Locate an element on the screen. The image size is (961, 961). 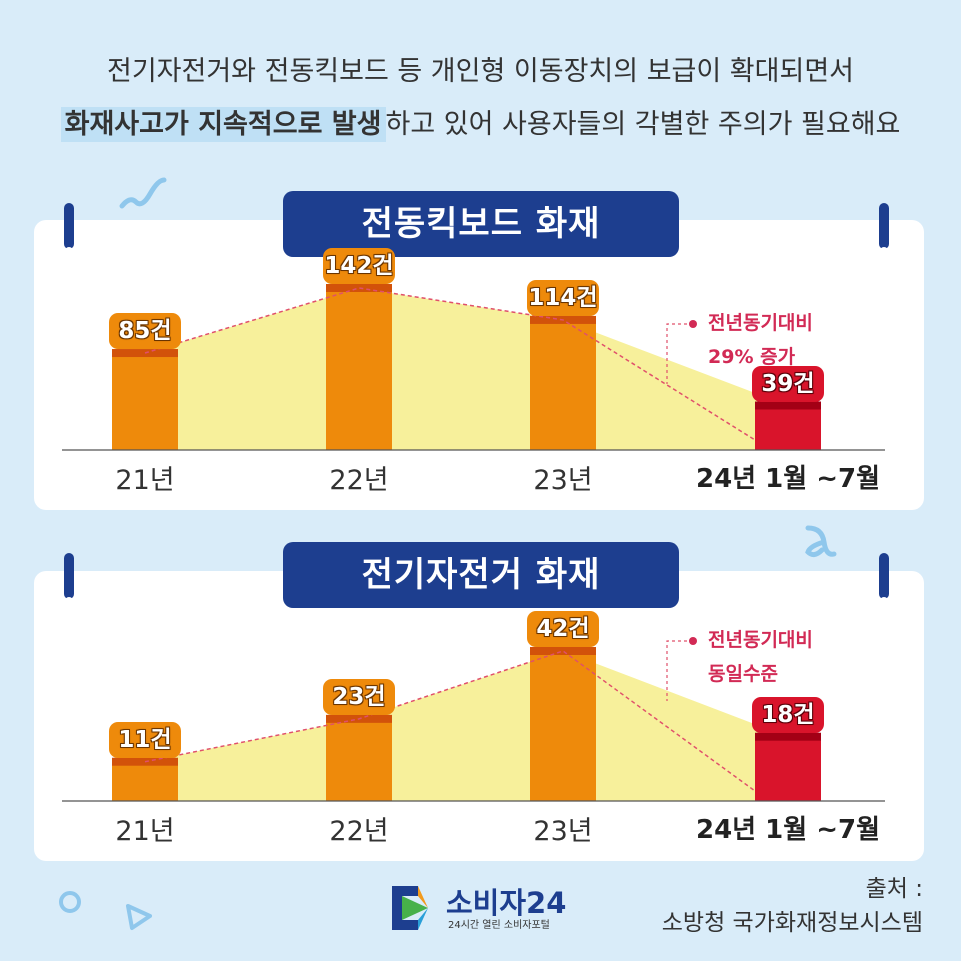
value-label: 39건 is located at coordinates (788, 383).